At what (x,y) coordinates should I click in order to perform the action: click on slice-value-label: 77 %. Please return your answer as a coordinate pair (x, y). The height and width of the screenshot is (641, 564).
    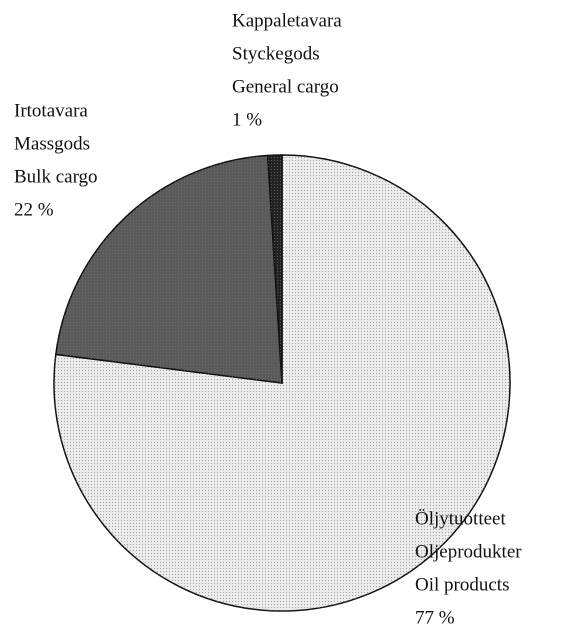
    Looking at the image, I should click on (435, 617).